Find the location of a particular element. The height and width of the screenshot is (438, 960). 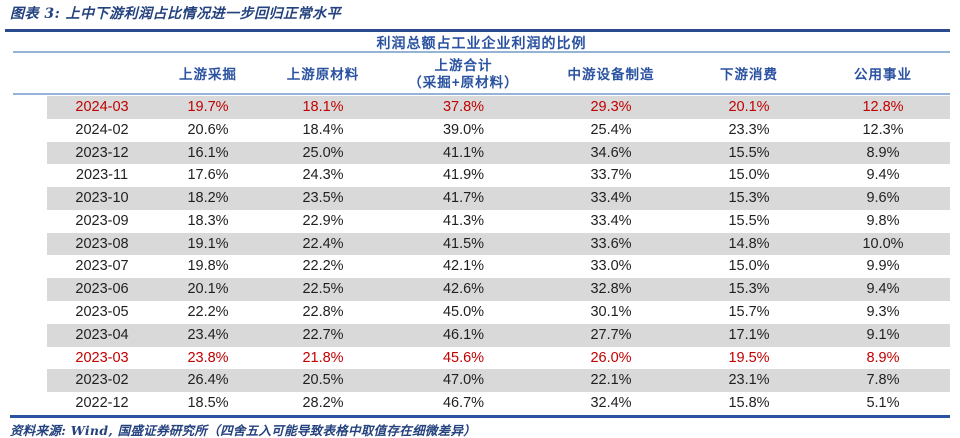

cell-value: 7.8% is located at coordinates (883, 381).